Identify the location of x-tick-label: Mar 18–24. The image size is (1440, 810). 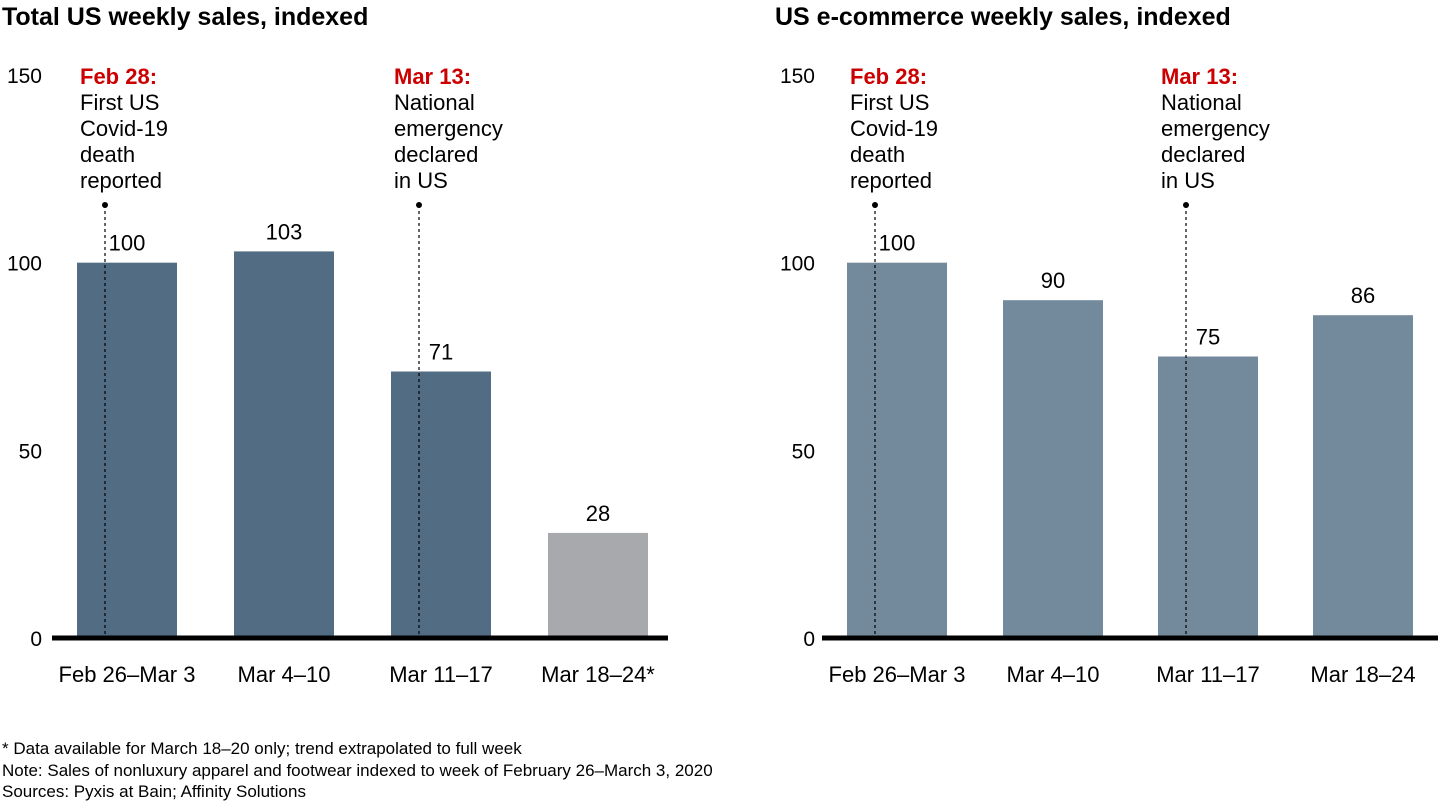
(1362, 674).